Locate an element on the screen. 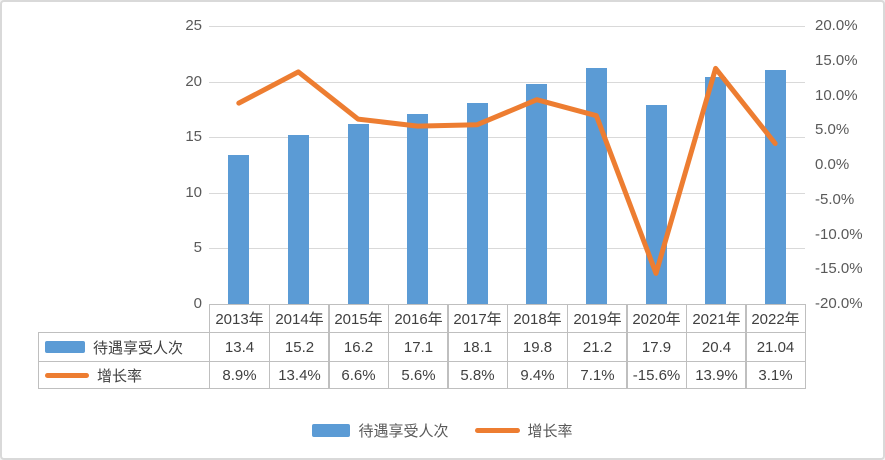  right-axis-tick-label: -5.0% is located at coordinates (835, 199).